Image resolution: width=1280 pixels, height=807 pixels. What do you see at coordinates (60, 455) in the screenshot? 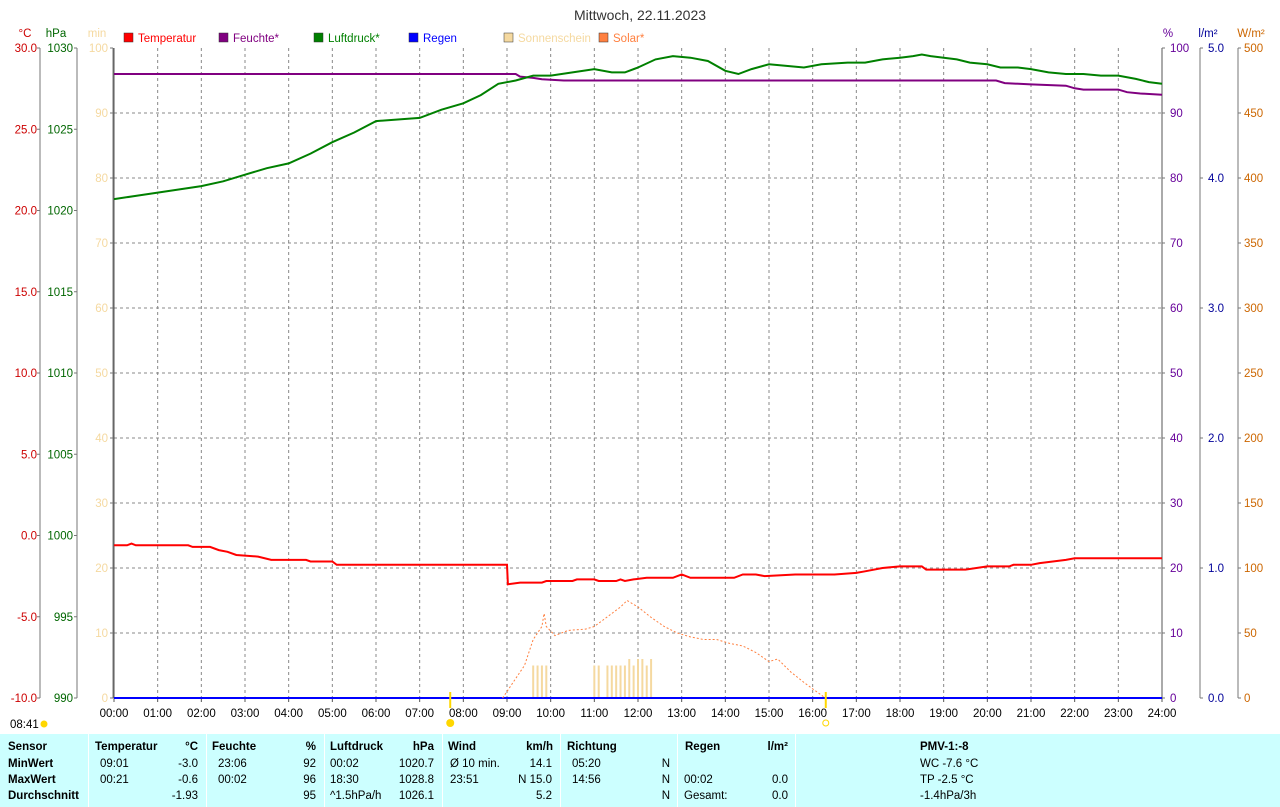
I see `axis-tick-press: 1005` at bounding box center [60, 455].